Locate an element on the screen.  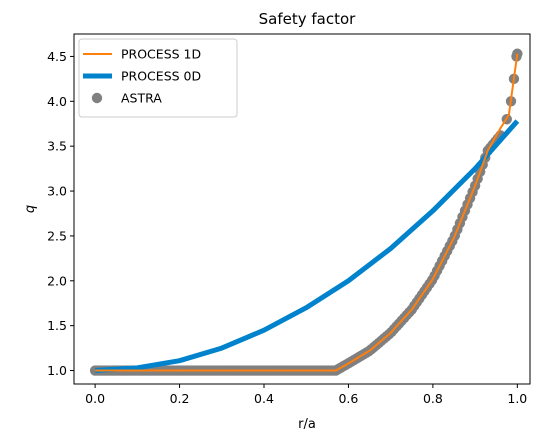
legend-box is located at coordinates (158, 78).